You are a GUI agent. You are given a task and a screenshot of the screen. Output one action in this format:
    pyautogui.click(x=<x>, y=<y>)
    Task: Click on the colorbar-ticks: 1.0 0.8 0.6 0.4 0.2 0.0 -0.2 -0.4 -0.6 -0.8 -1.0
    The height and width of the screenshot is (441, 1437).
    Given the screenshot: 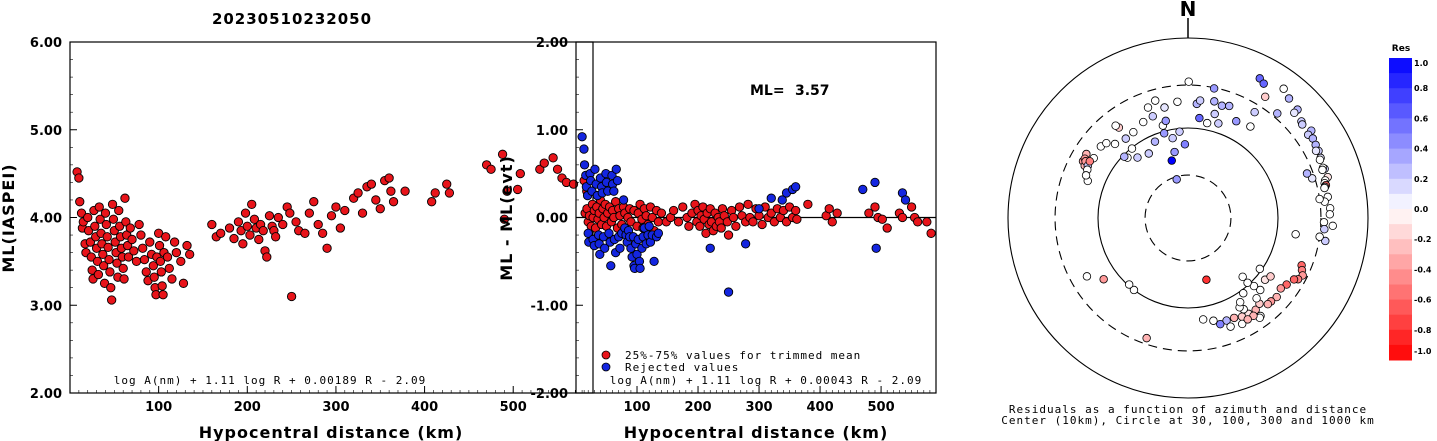 What is the action you would take?
    pyautogui.click(x=1423, y=207)
    